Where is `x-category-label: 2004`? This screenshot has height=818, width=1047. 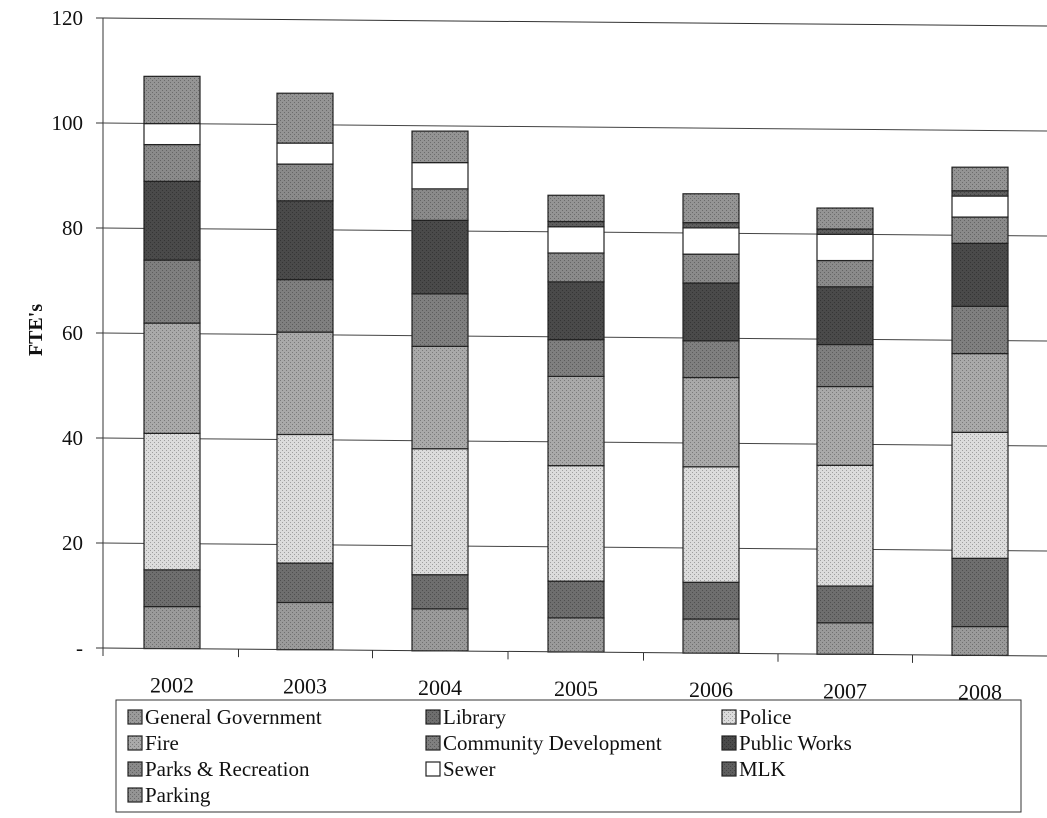 x-category-label: 2004 is located at coordinates (440, 687).